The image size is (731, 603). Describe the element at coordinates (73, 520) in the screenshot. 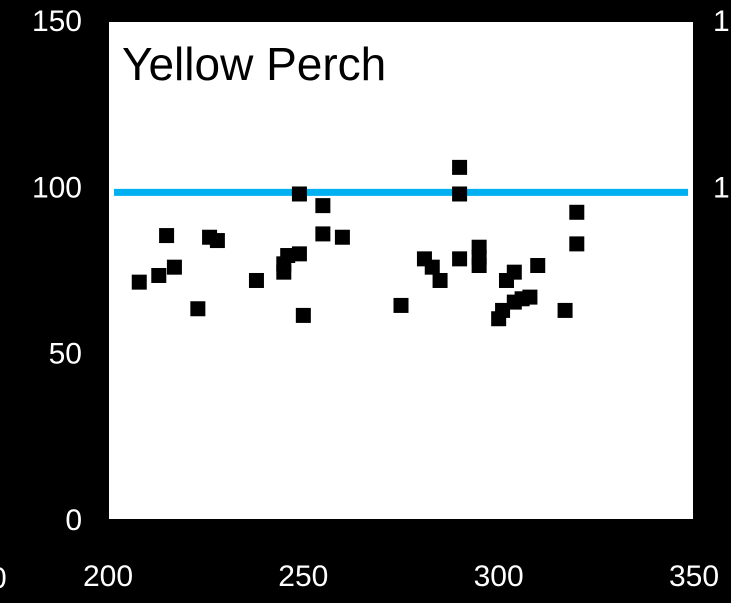

I see `y-tick-label: 0` at that location.